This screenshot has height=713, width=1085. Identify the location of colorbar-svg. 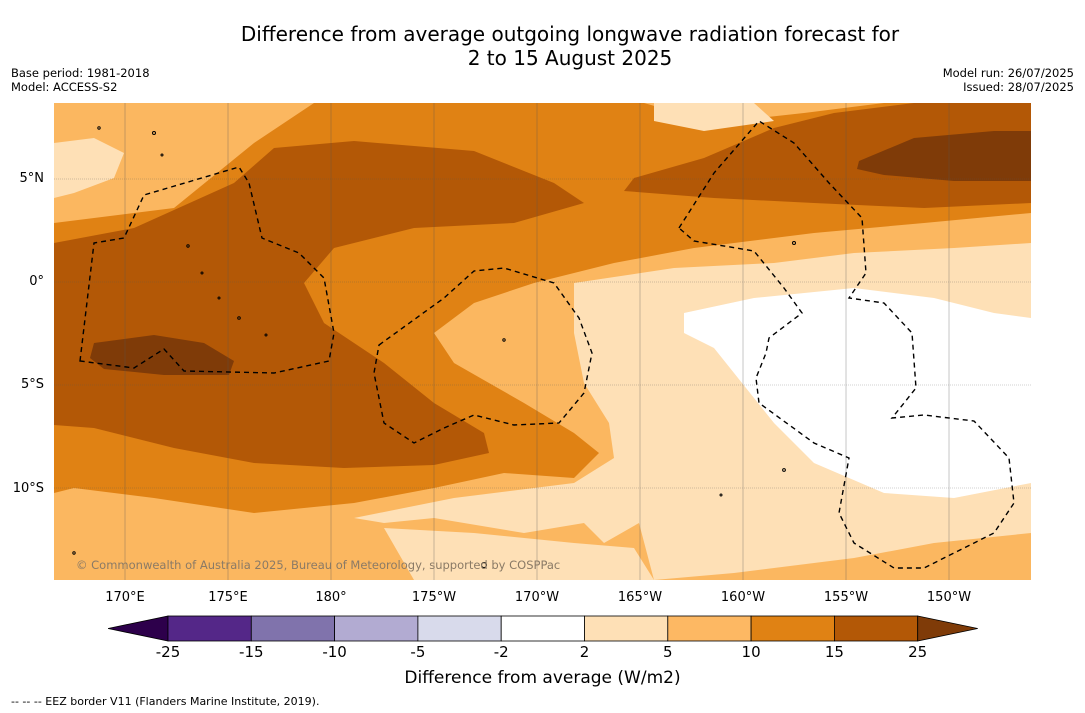
(542, 628).